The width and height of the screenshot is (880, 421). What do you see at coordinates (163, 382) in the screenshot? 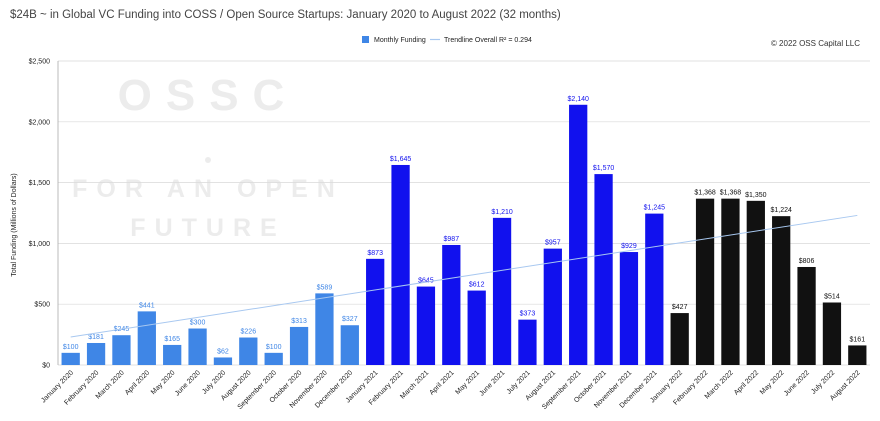
I see `x-tick-label: May 2020` at bounding box center [163, 382].